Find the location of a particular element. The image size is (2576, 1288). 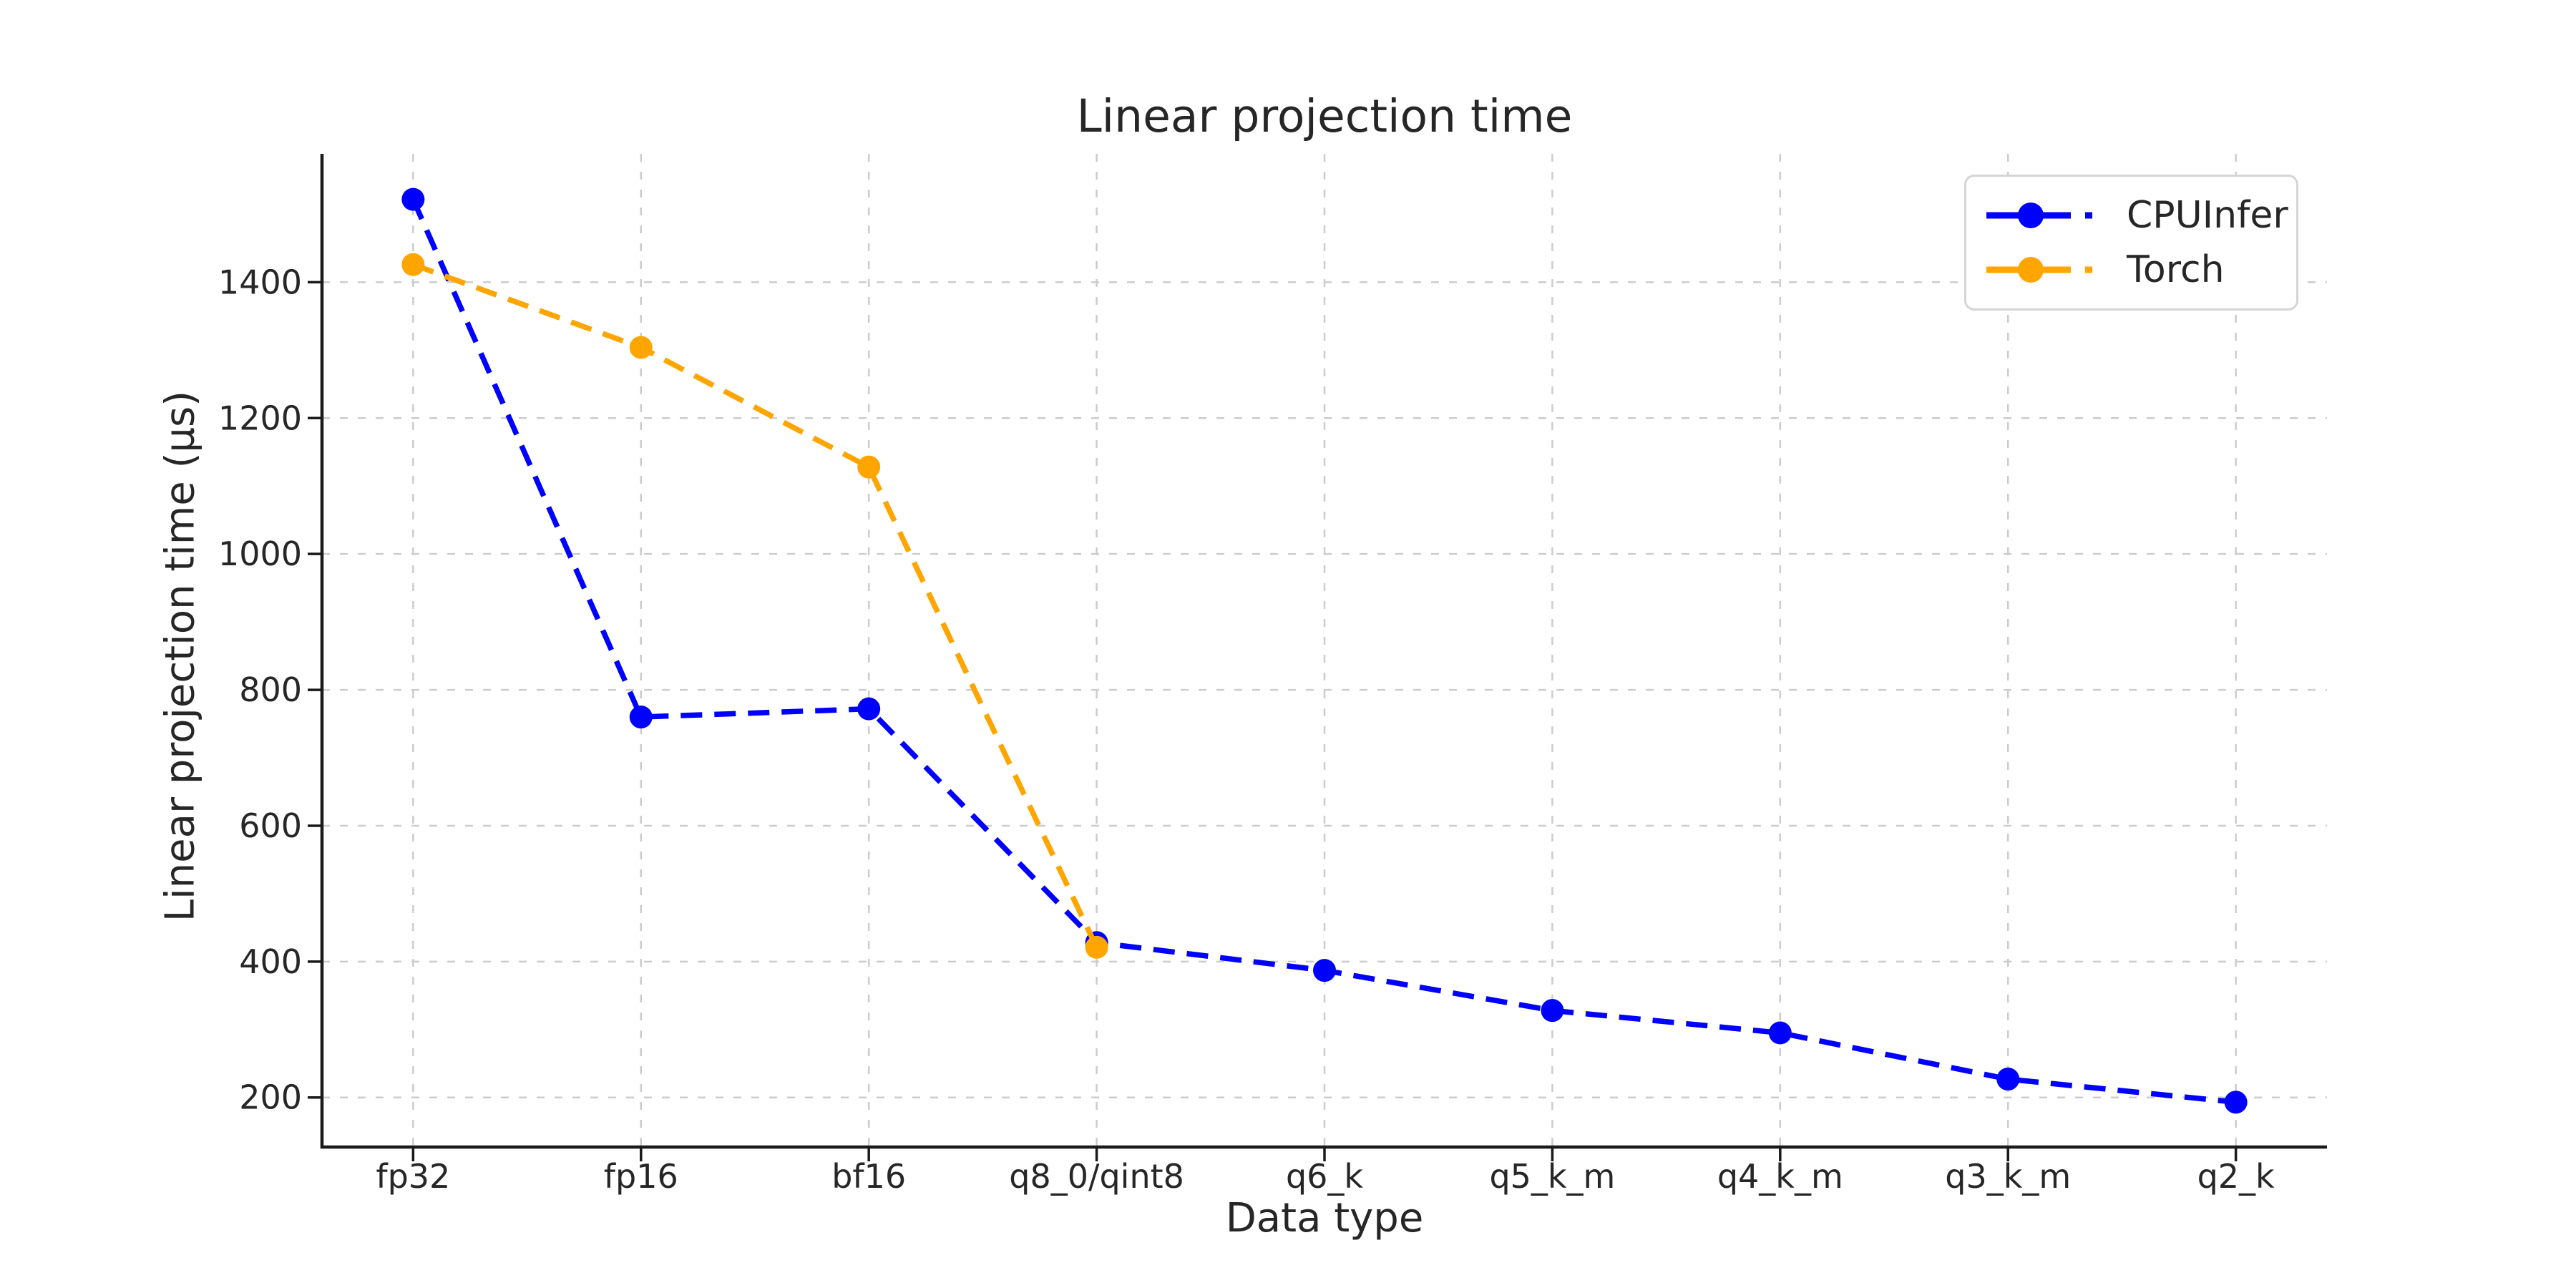

x-tick-label: fp32 is located at coordinates (413, 1176).